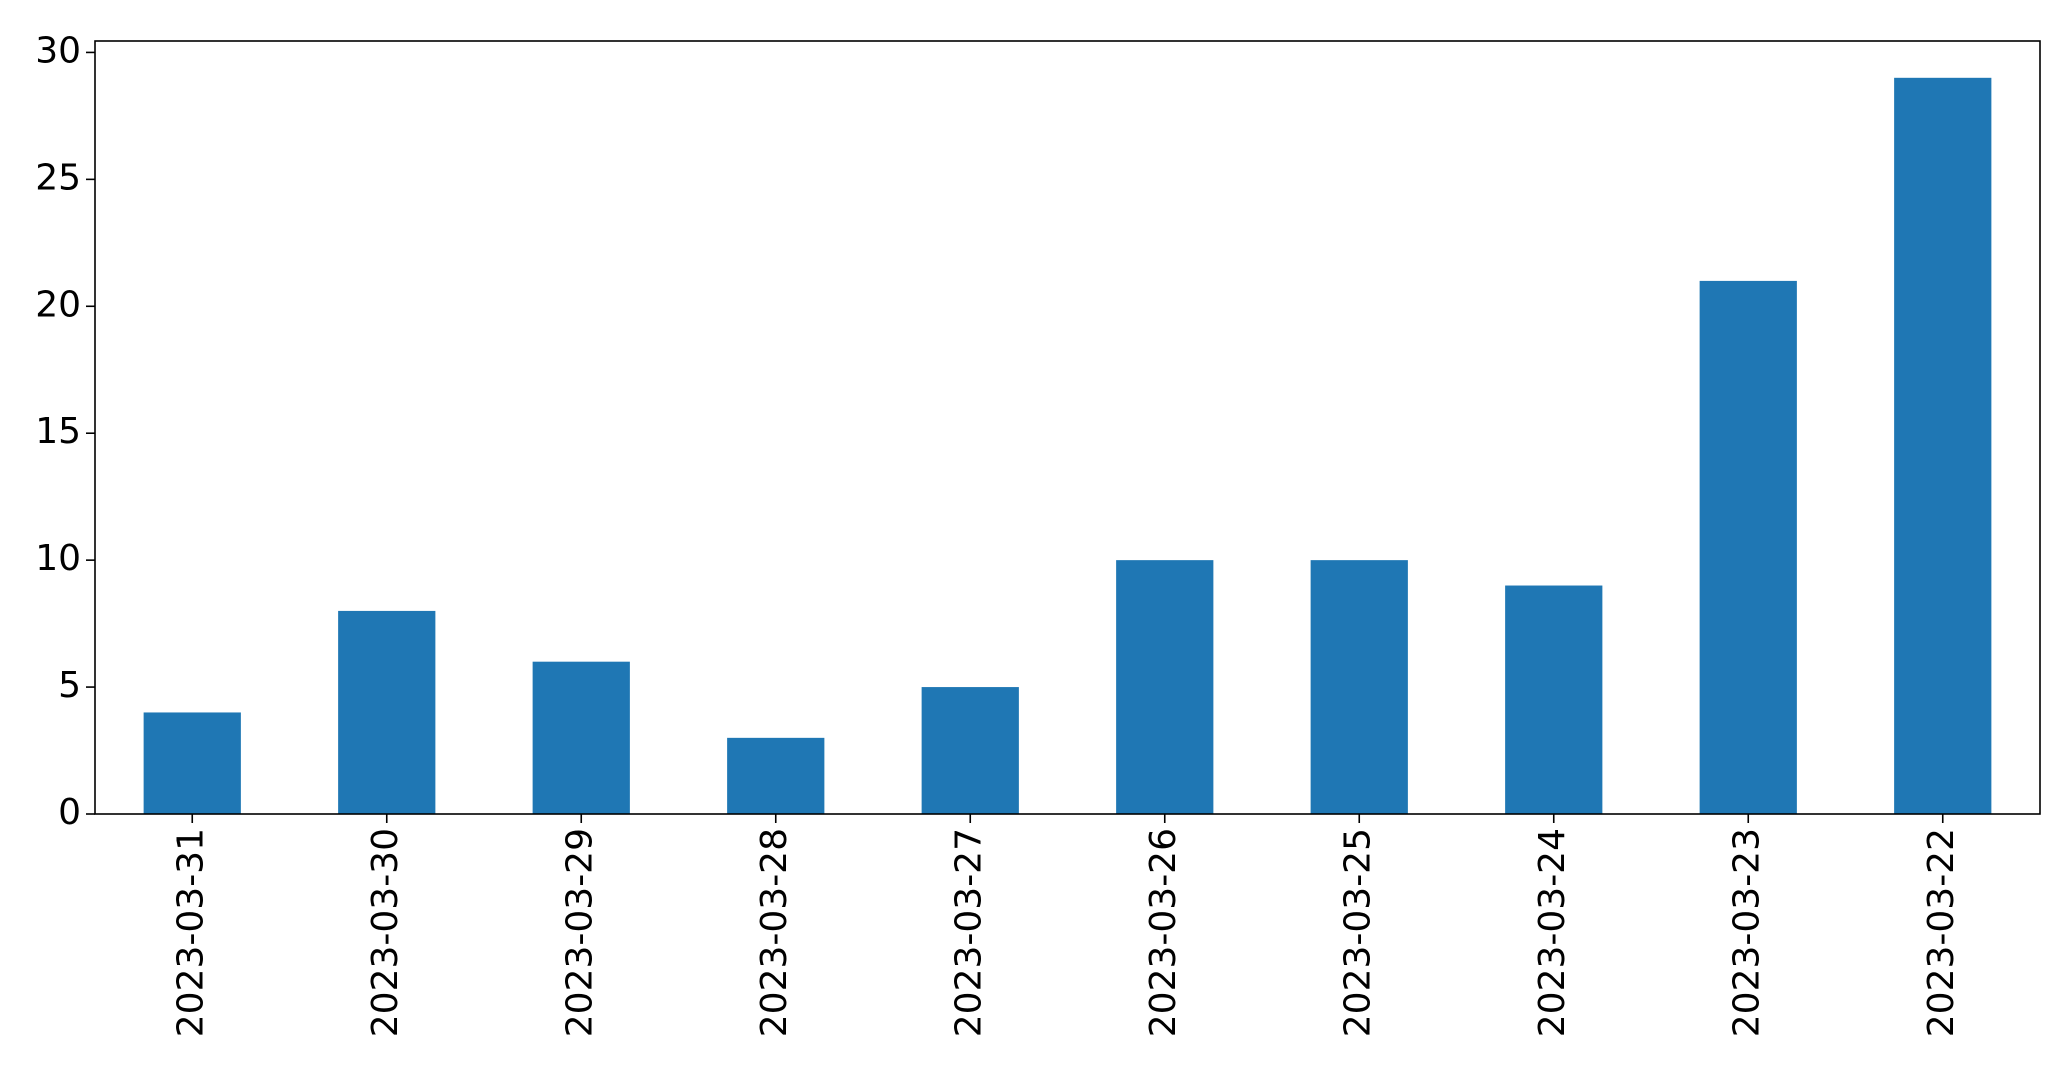  Describe the element at coordinates (58, 431) in the screenshot. I see `y-tick-label: 15` at that location.